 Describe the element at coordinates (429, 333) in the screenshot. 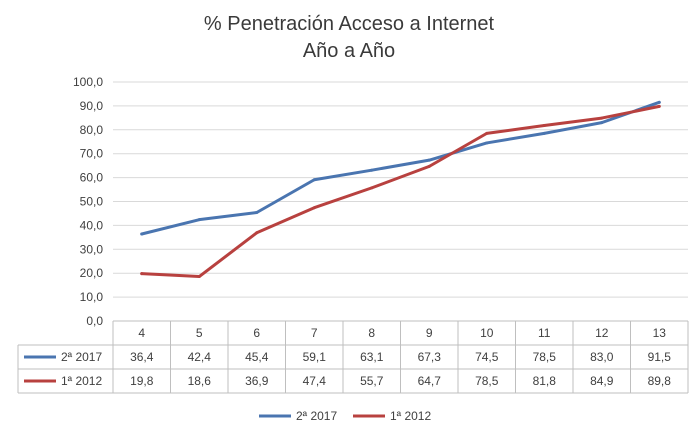

I see `x-category-label: 9` at that location.